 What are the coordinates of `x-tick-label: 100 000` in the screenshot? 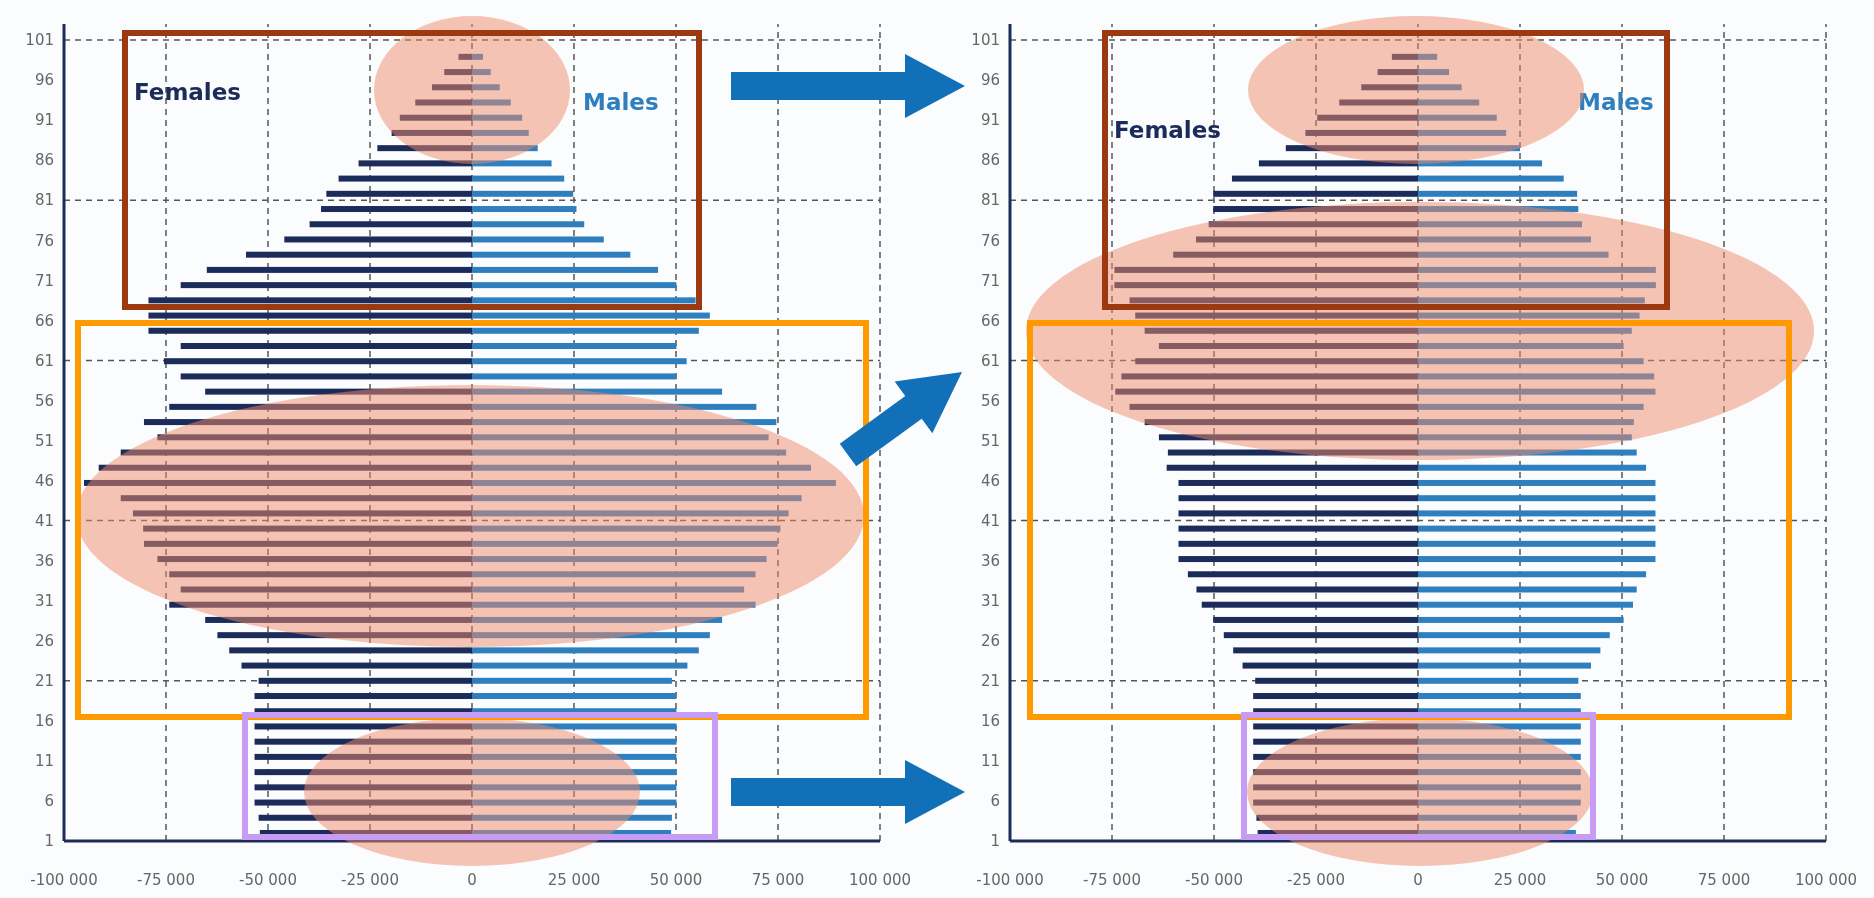 It's located at (1826, 880).